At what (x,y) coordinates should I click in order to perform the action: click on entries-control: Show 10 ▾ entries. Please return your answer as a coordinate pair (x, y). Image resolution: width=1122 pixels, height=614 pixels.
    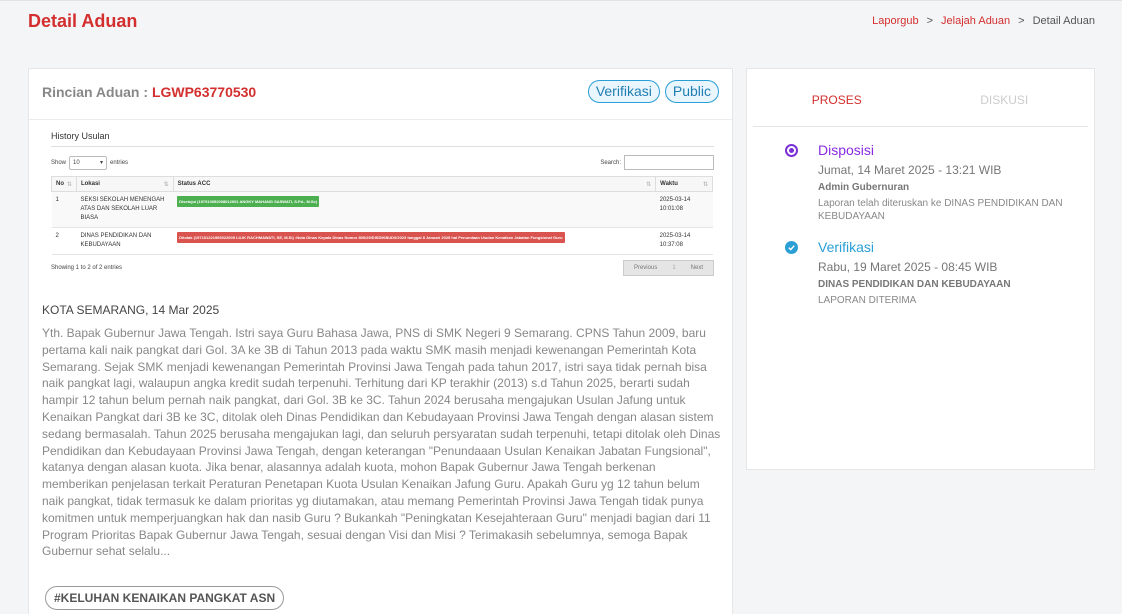
    Looking at the image, I should click on (90, 162).